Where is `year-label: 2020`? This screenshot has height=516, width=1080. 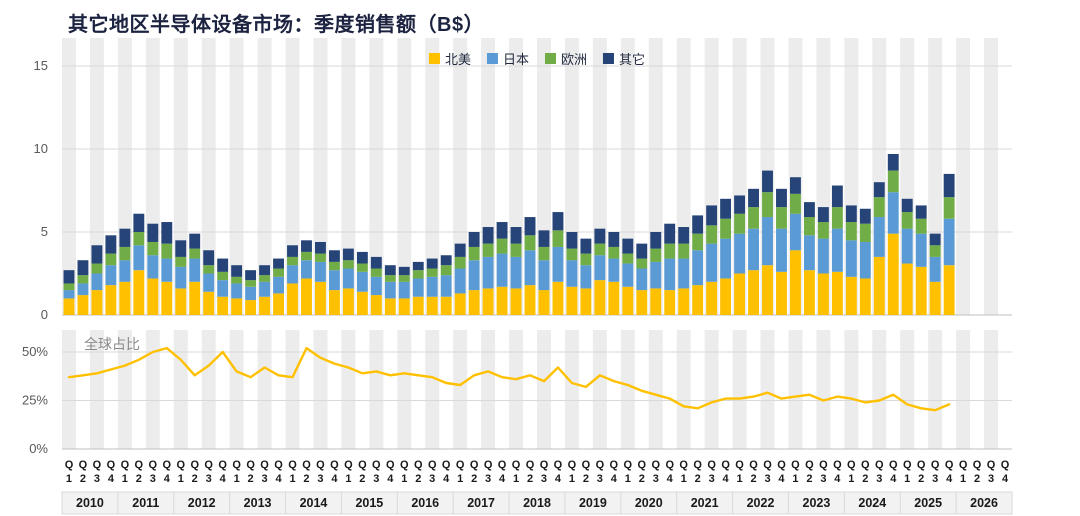
year-label: 2020 is located at coordinates (649, 503).